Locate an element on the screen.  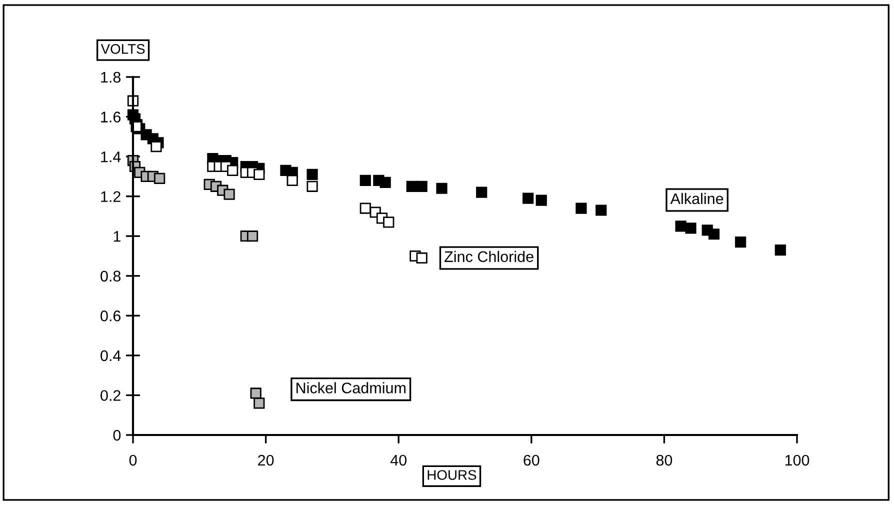
x-tick-label: 60 is located at coordinates (532, 460).